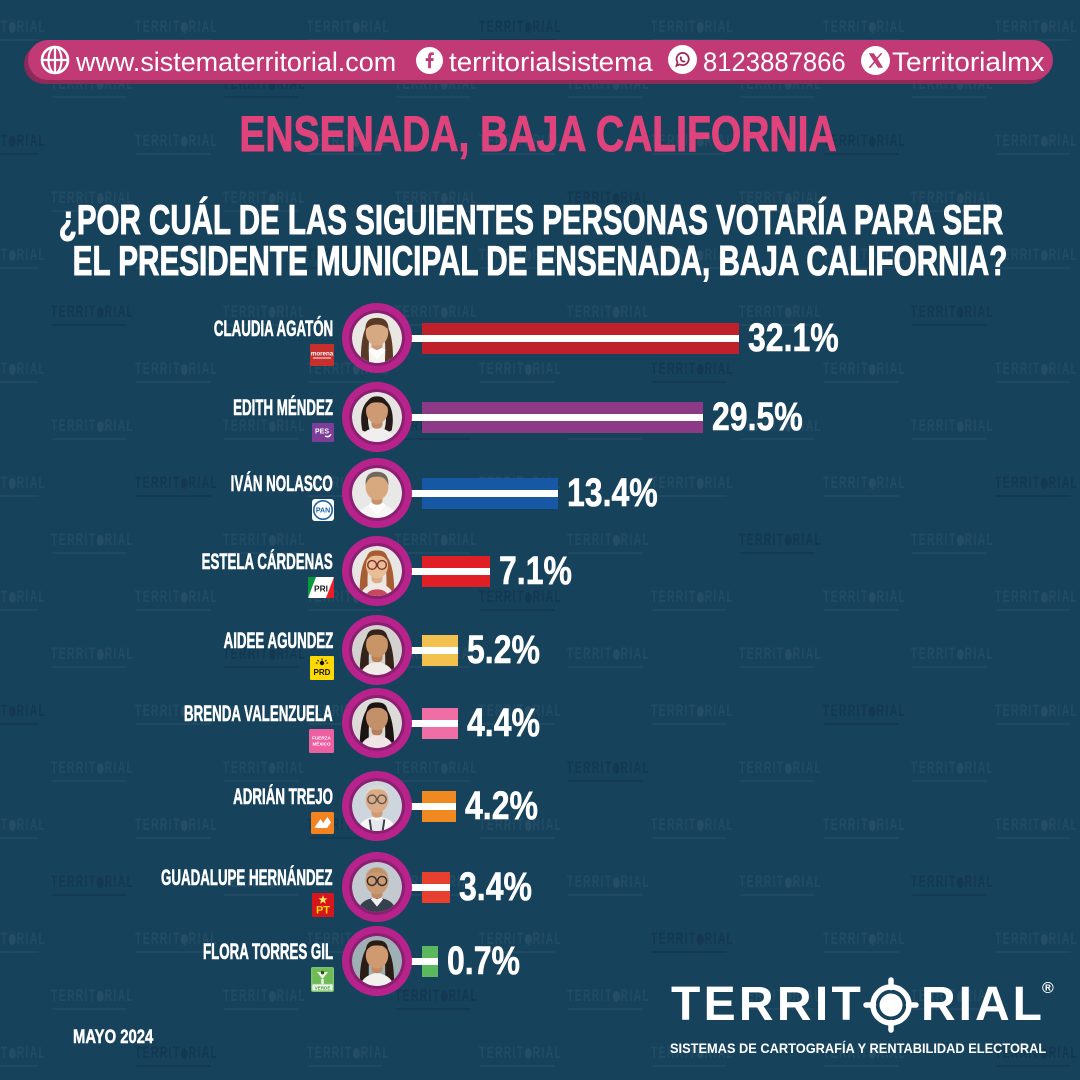  I want to click on svg-text: MÉXICO, so click(321, 743).